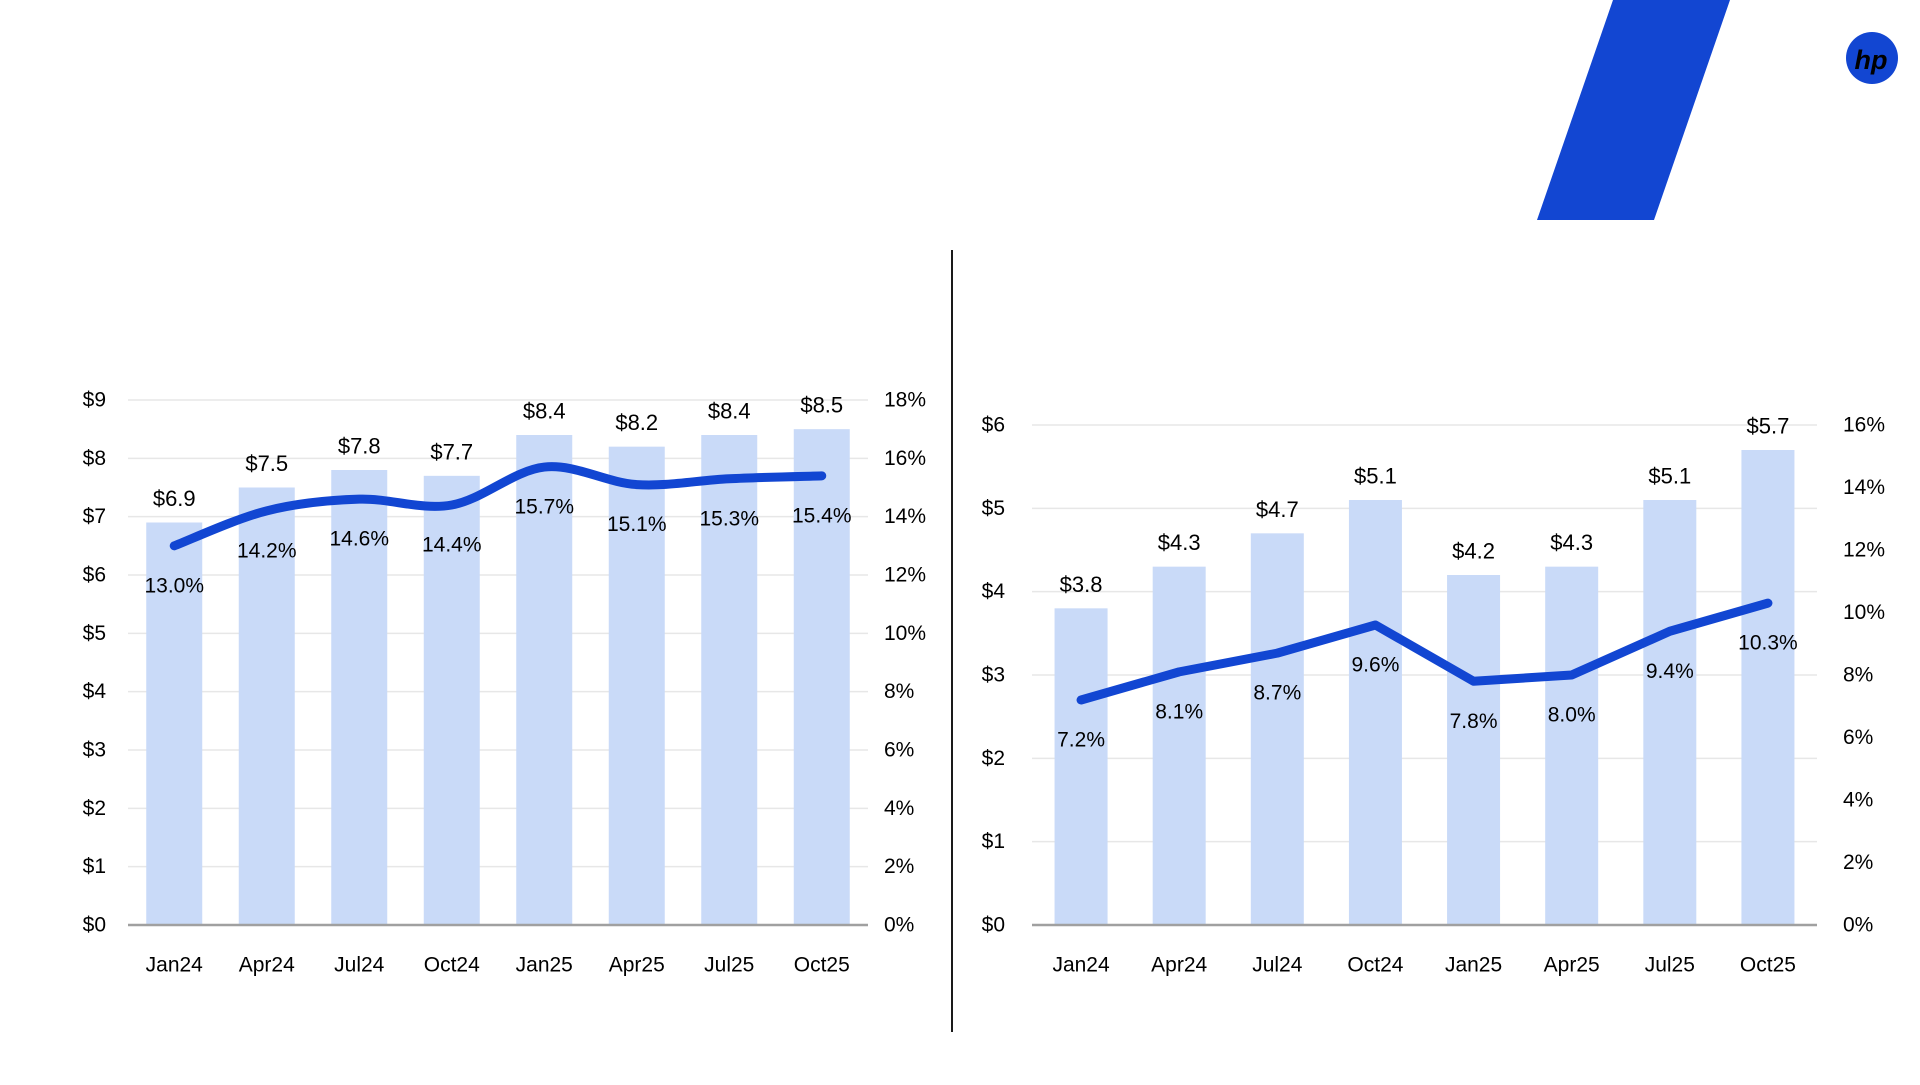  I want to click on bar-value-label: $3.8, so click(1081, 584).